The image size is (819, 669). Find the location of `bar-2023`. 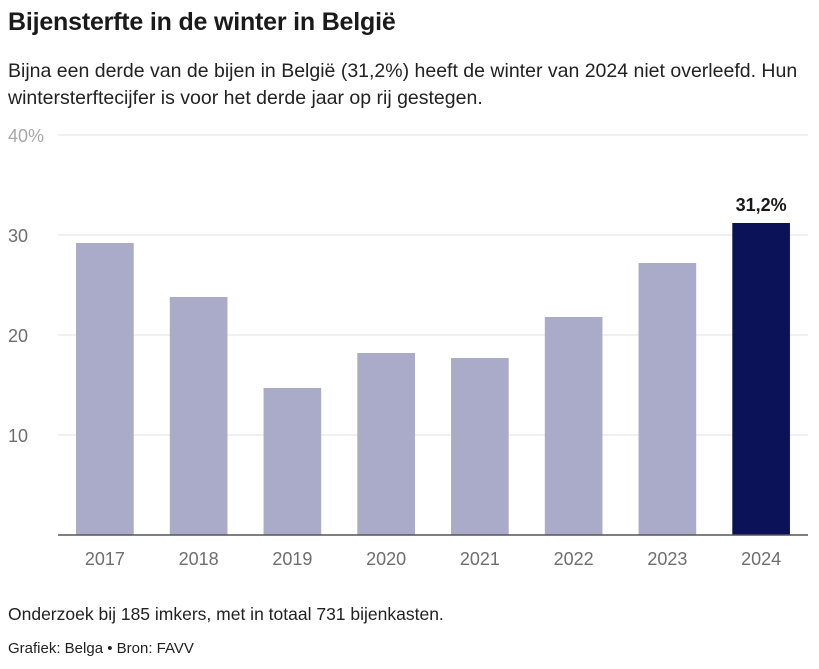

bar-2023 is located at coordinates (667, 399).